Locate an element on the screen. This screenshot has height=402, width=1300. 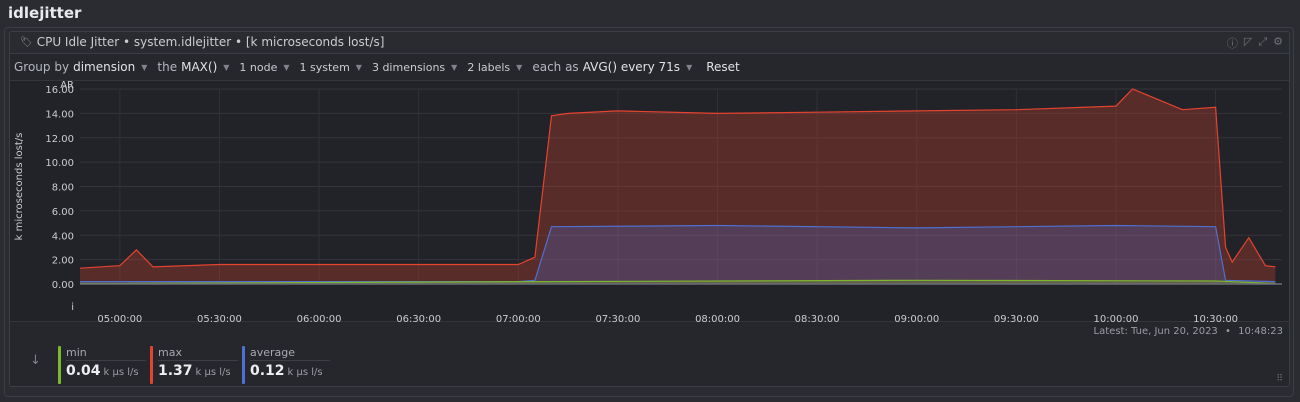
x-tick-label: 06:30:00 is located at coordinates (418, 318).